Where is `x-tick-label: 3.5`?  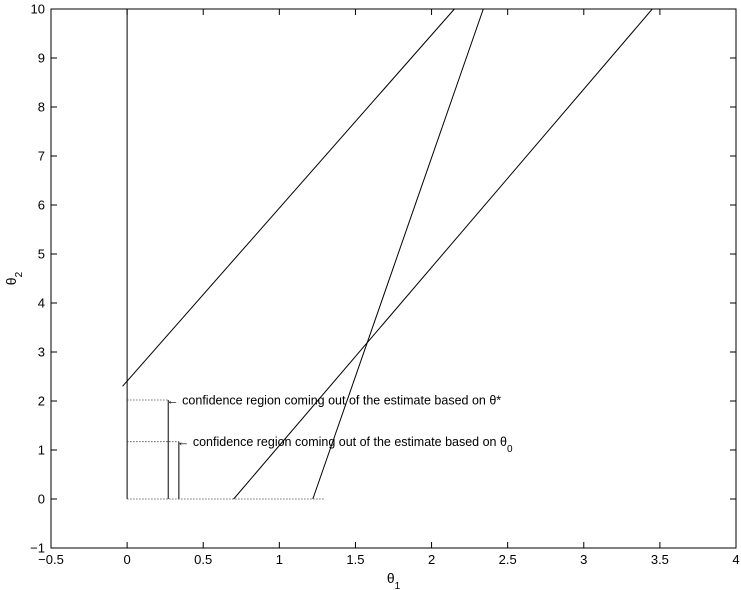 x-tick-label: 3.5 is located at coordinates (660, 559).